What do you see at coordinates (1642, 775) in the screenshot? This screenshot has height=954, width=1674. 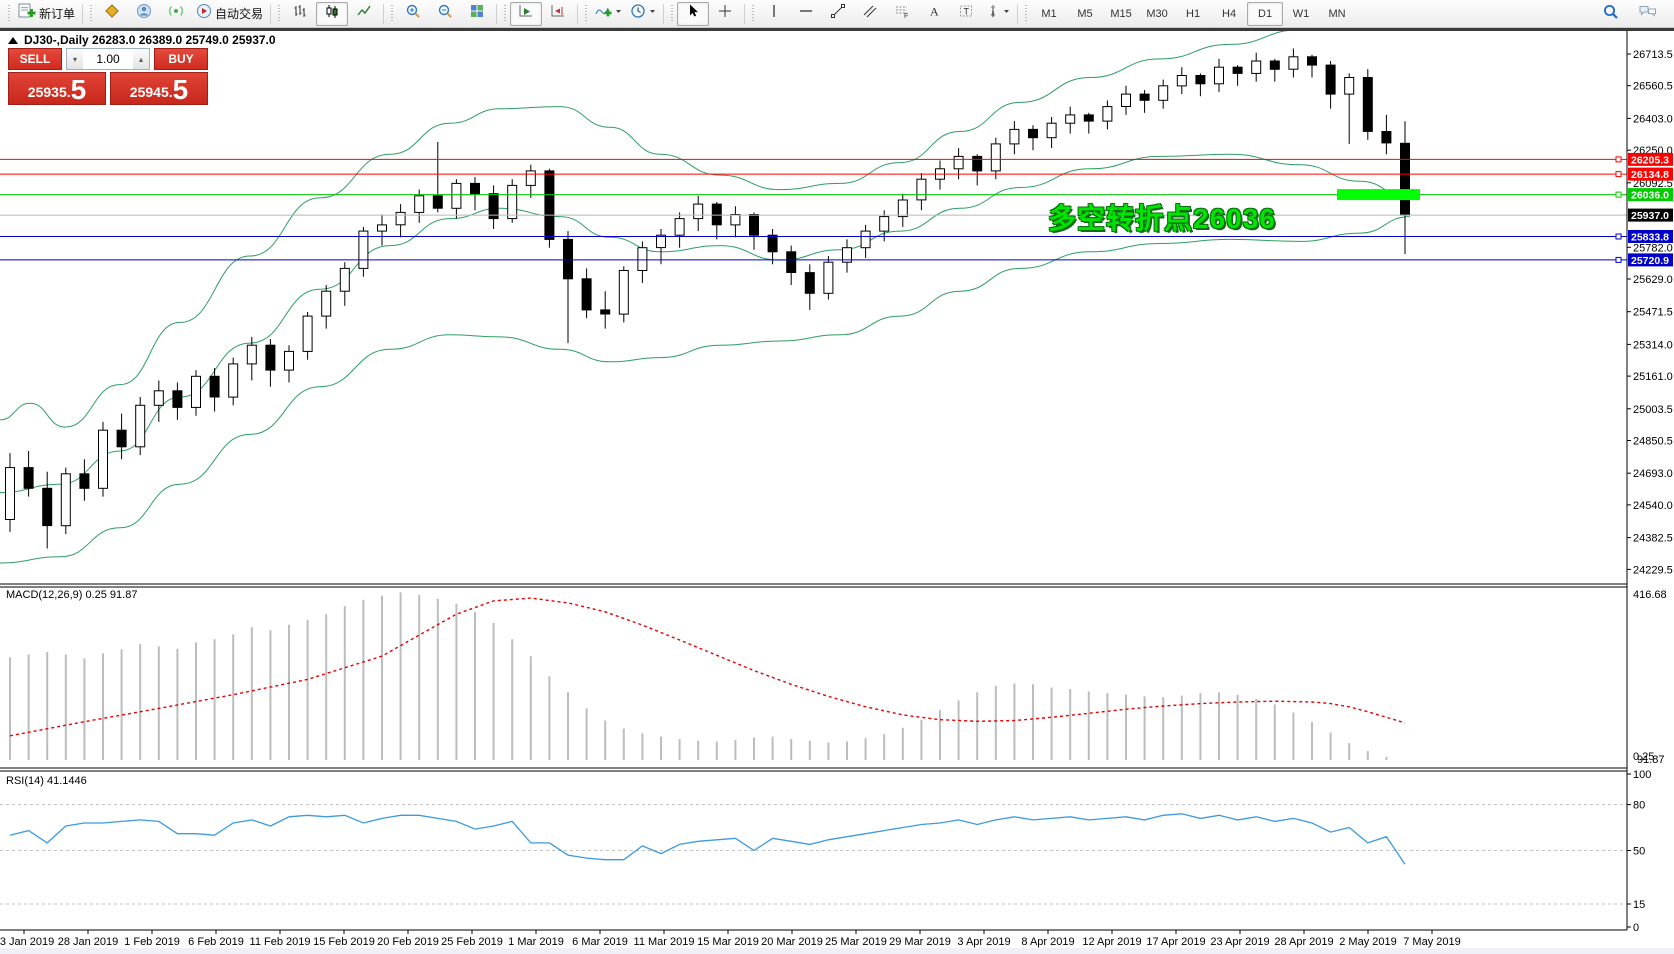 I see `svg-text: 100` at bounding box center [1642, 775].